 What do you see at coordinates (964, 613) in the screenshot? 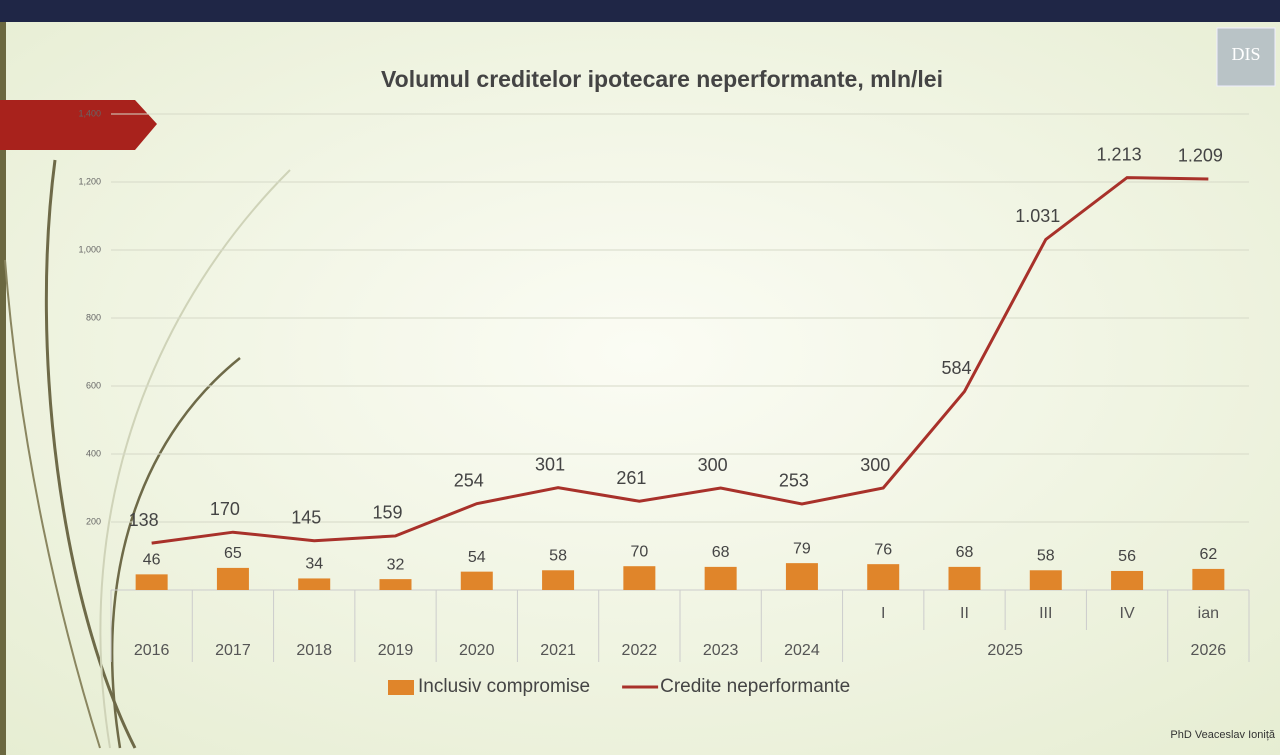
I see `x-tick-label: II` at bounding box center [964, 613].